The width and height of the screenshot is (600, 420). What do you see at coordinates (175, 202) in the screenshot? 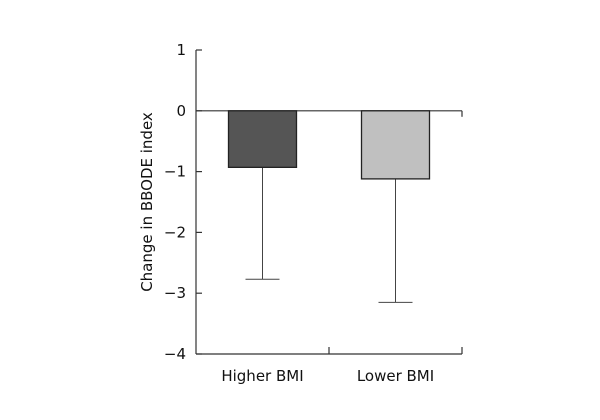
I see `y-tick-labels: 1 0 −1 −2 −3 −4` at bounding box center [175, 202].